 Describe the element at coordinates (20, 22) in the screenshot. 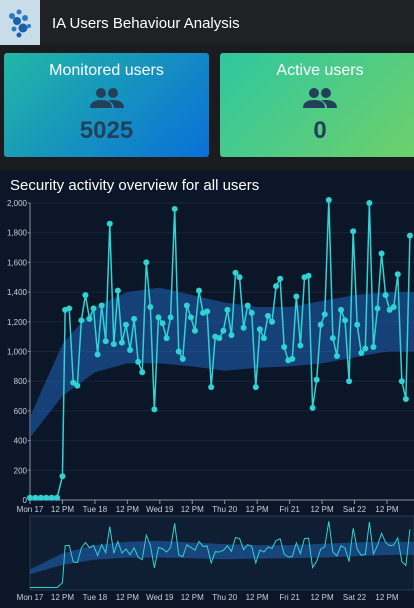

I see `logo` at that location.